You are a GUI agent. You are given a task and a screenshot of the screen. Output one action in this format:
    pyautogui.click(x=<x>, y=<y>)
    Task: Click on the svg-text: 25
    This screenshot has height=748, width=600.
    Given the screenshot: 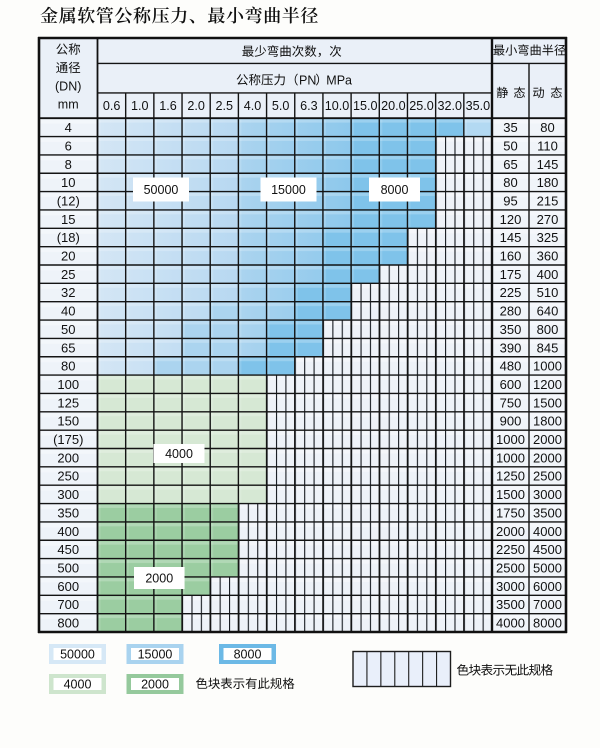 What is the action you would take?
    pyautogui.click(x=68, y=274)
    